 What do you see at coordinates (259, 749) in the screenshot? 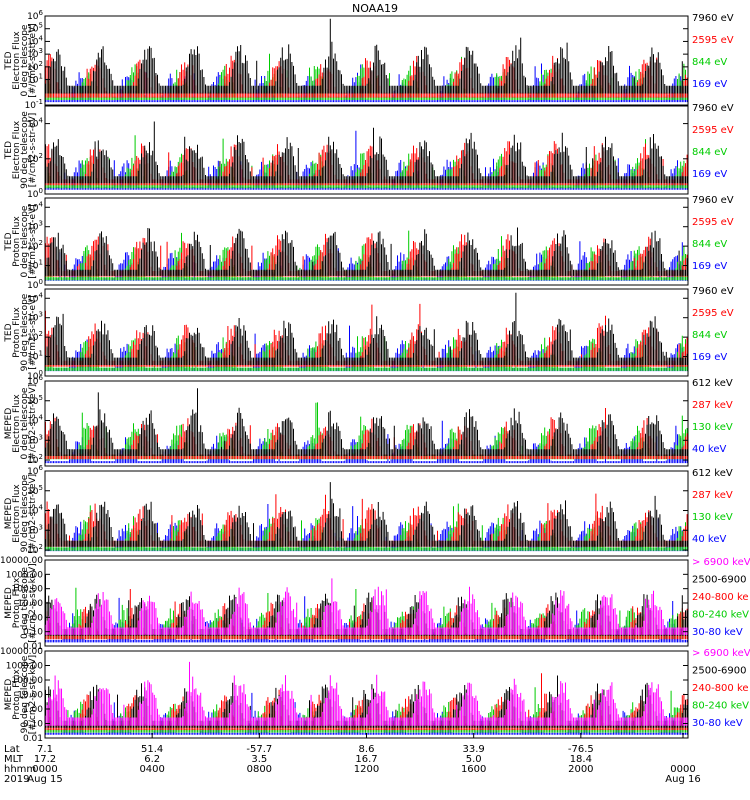
I see `x-tick-label-lat: -57.7` at bounding box center [259, 749].